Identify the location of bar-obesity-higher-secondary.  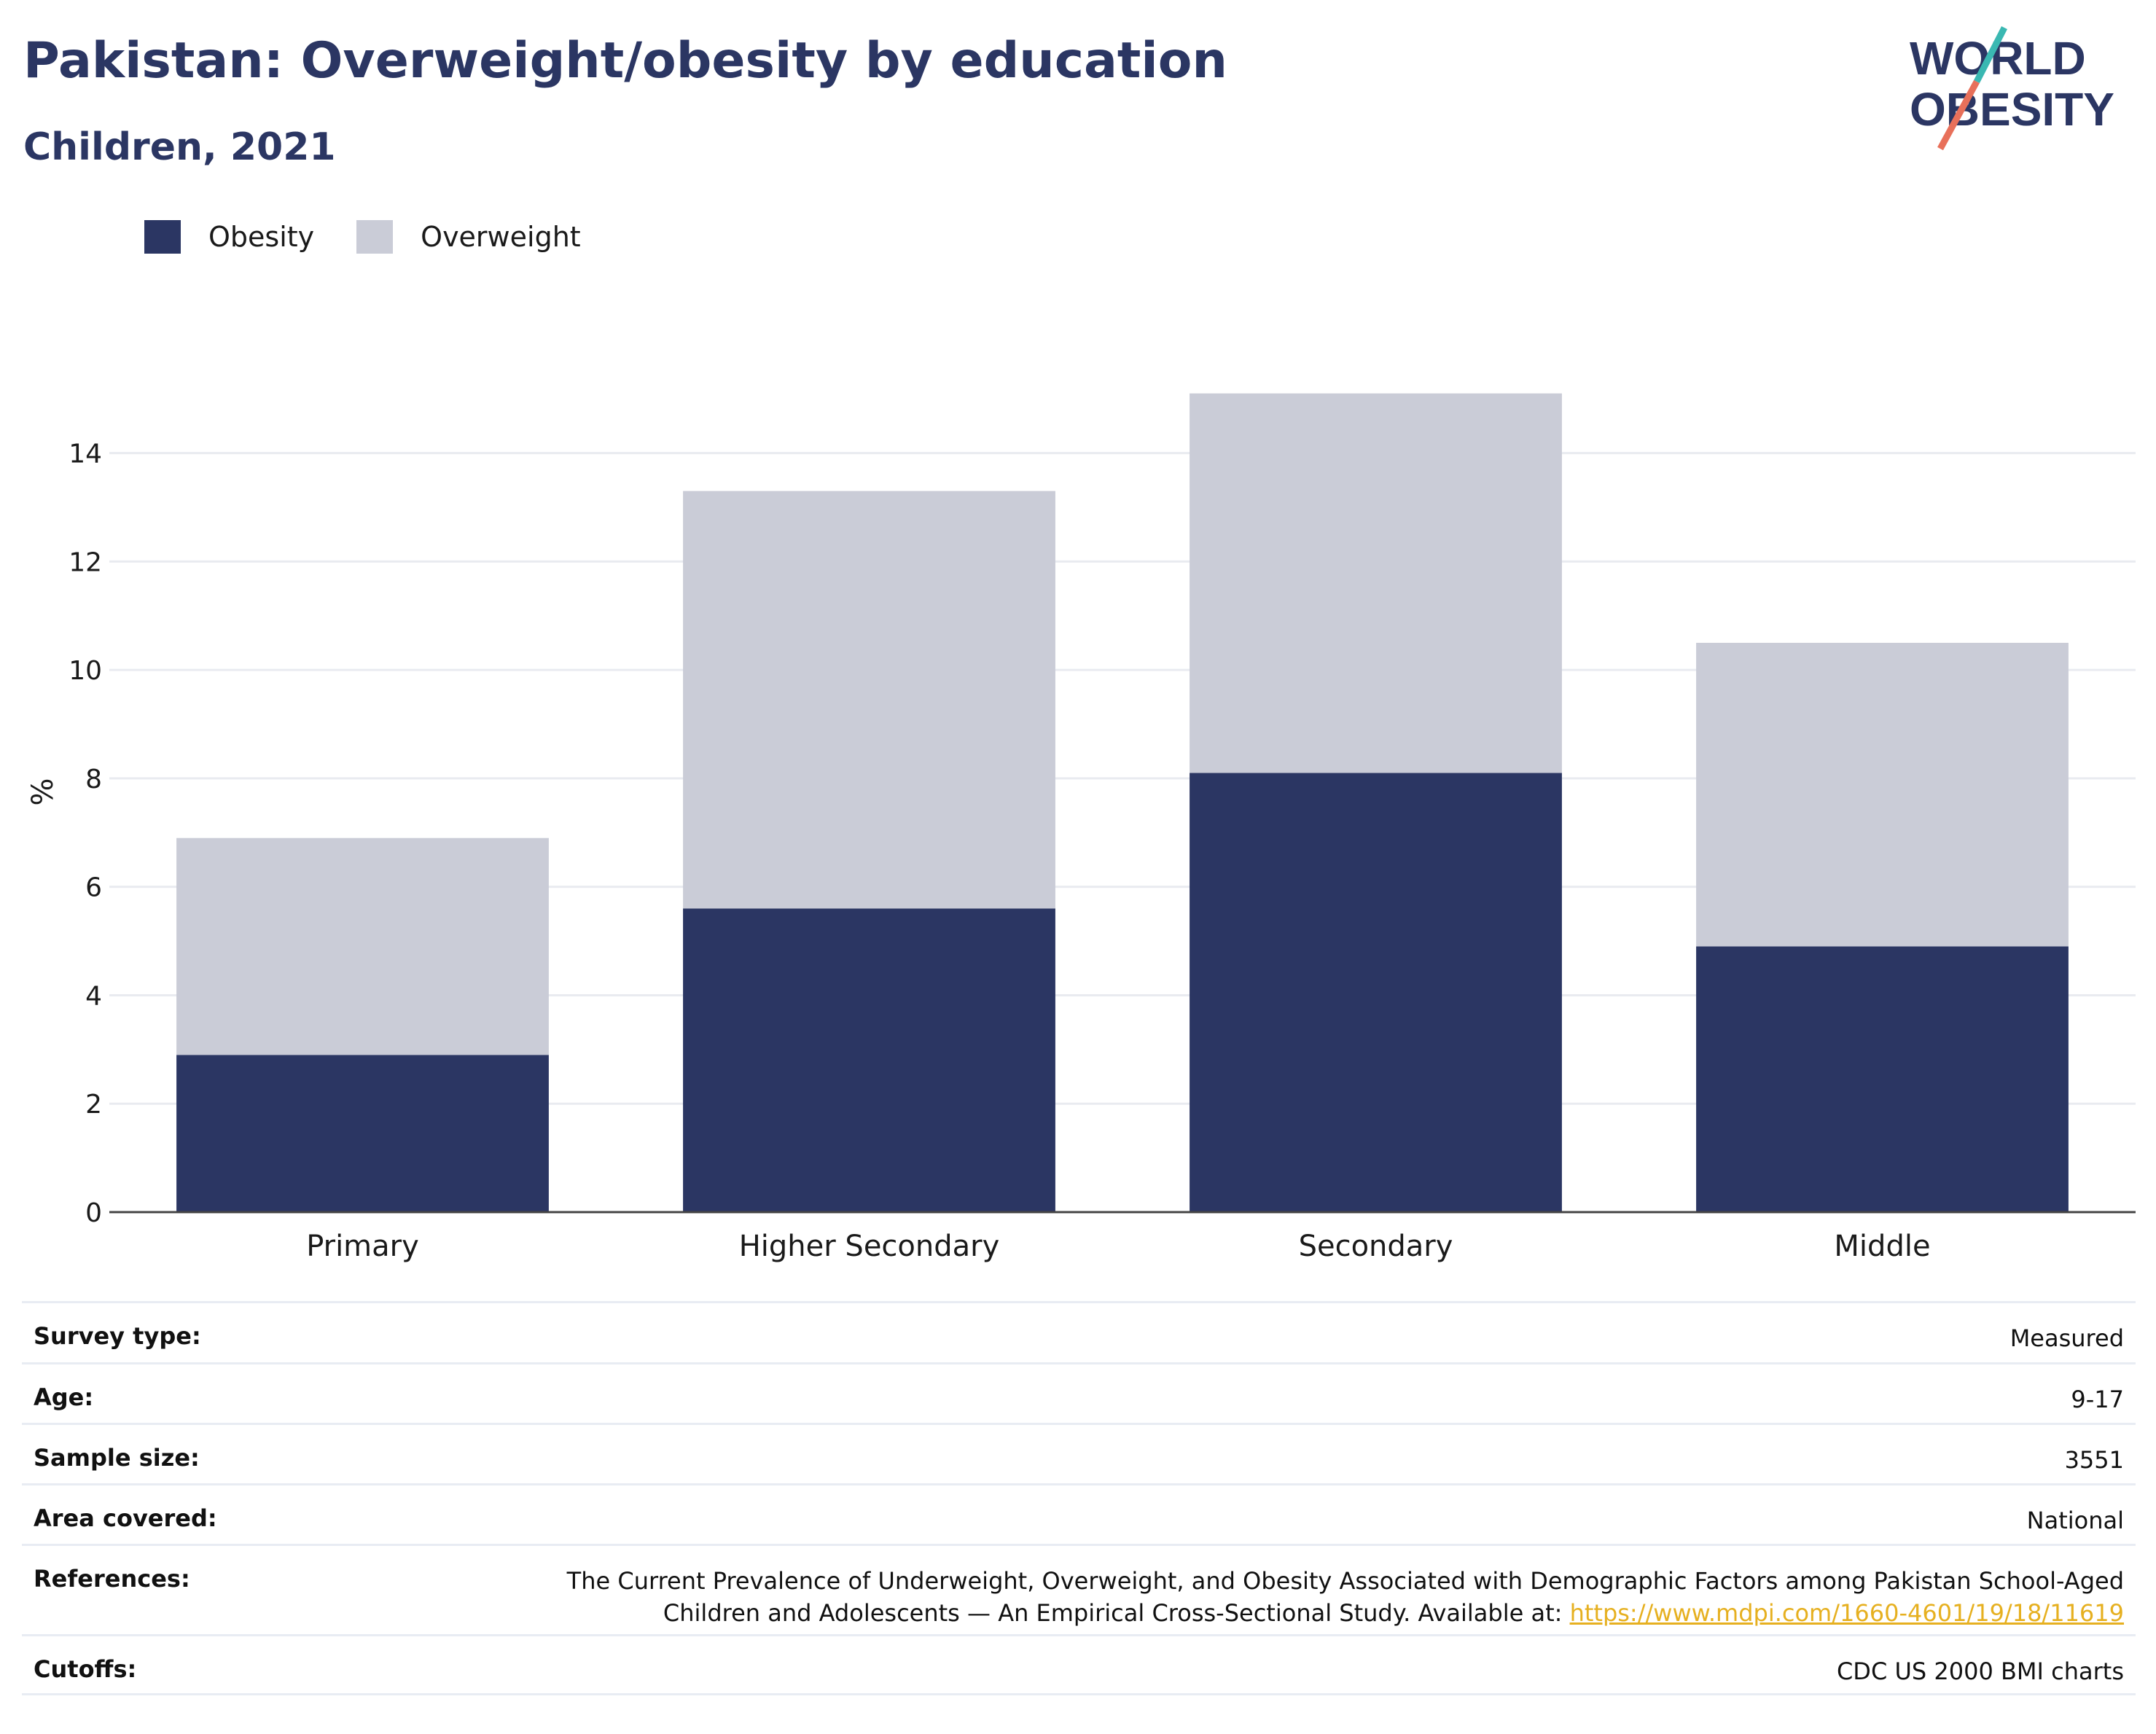
(869, 1060).